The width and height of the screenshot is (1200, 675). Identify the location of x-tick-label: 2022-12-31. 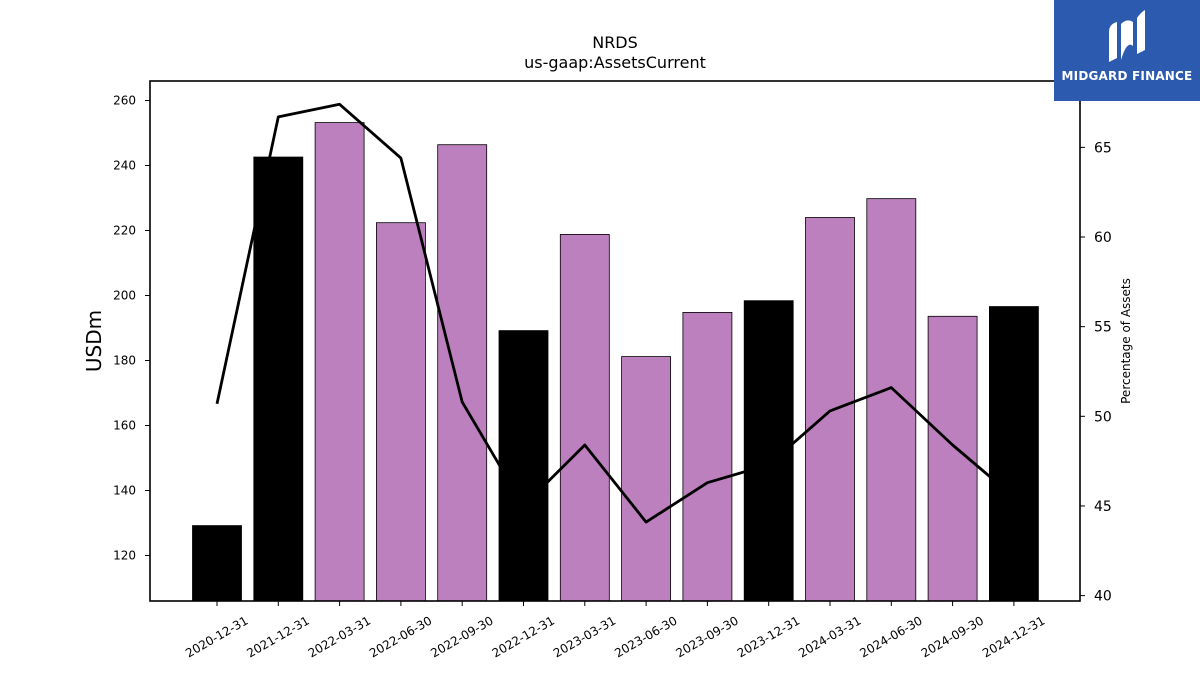
(523, 636).